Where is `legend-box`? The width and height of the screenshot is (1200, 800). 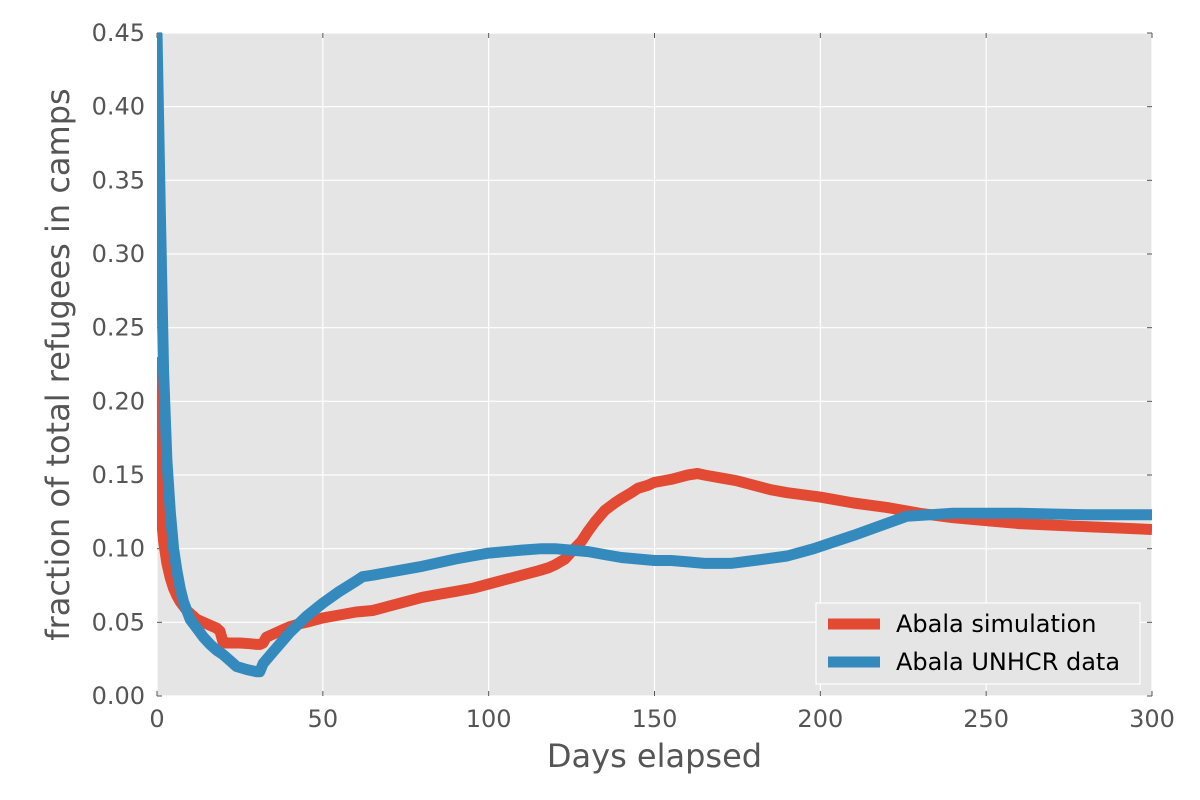 legend-box is located at coordinates (978, 643).